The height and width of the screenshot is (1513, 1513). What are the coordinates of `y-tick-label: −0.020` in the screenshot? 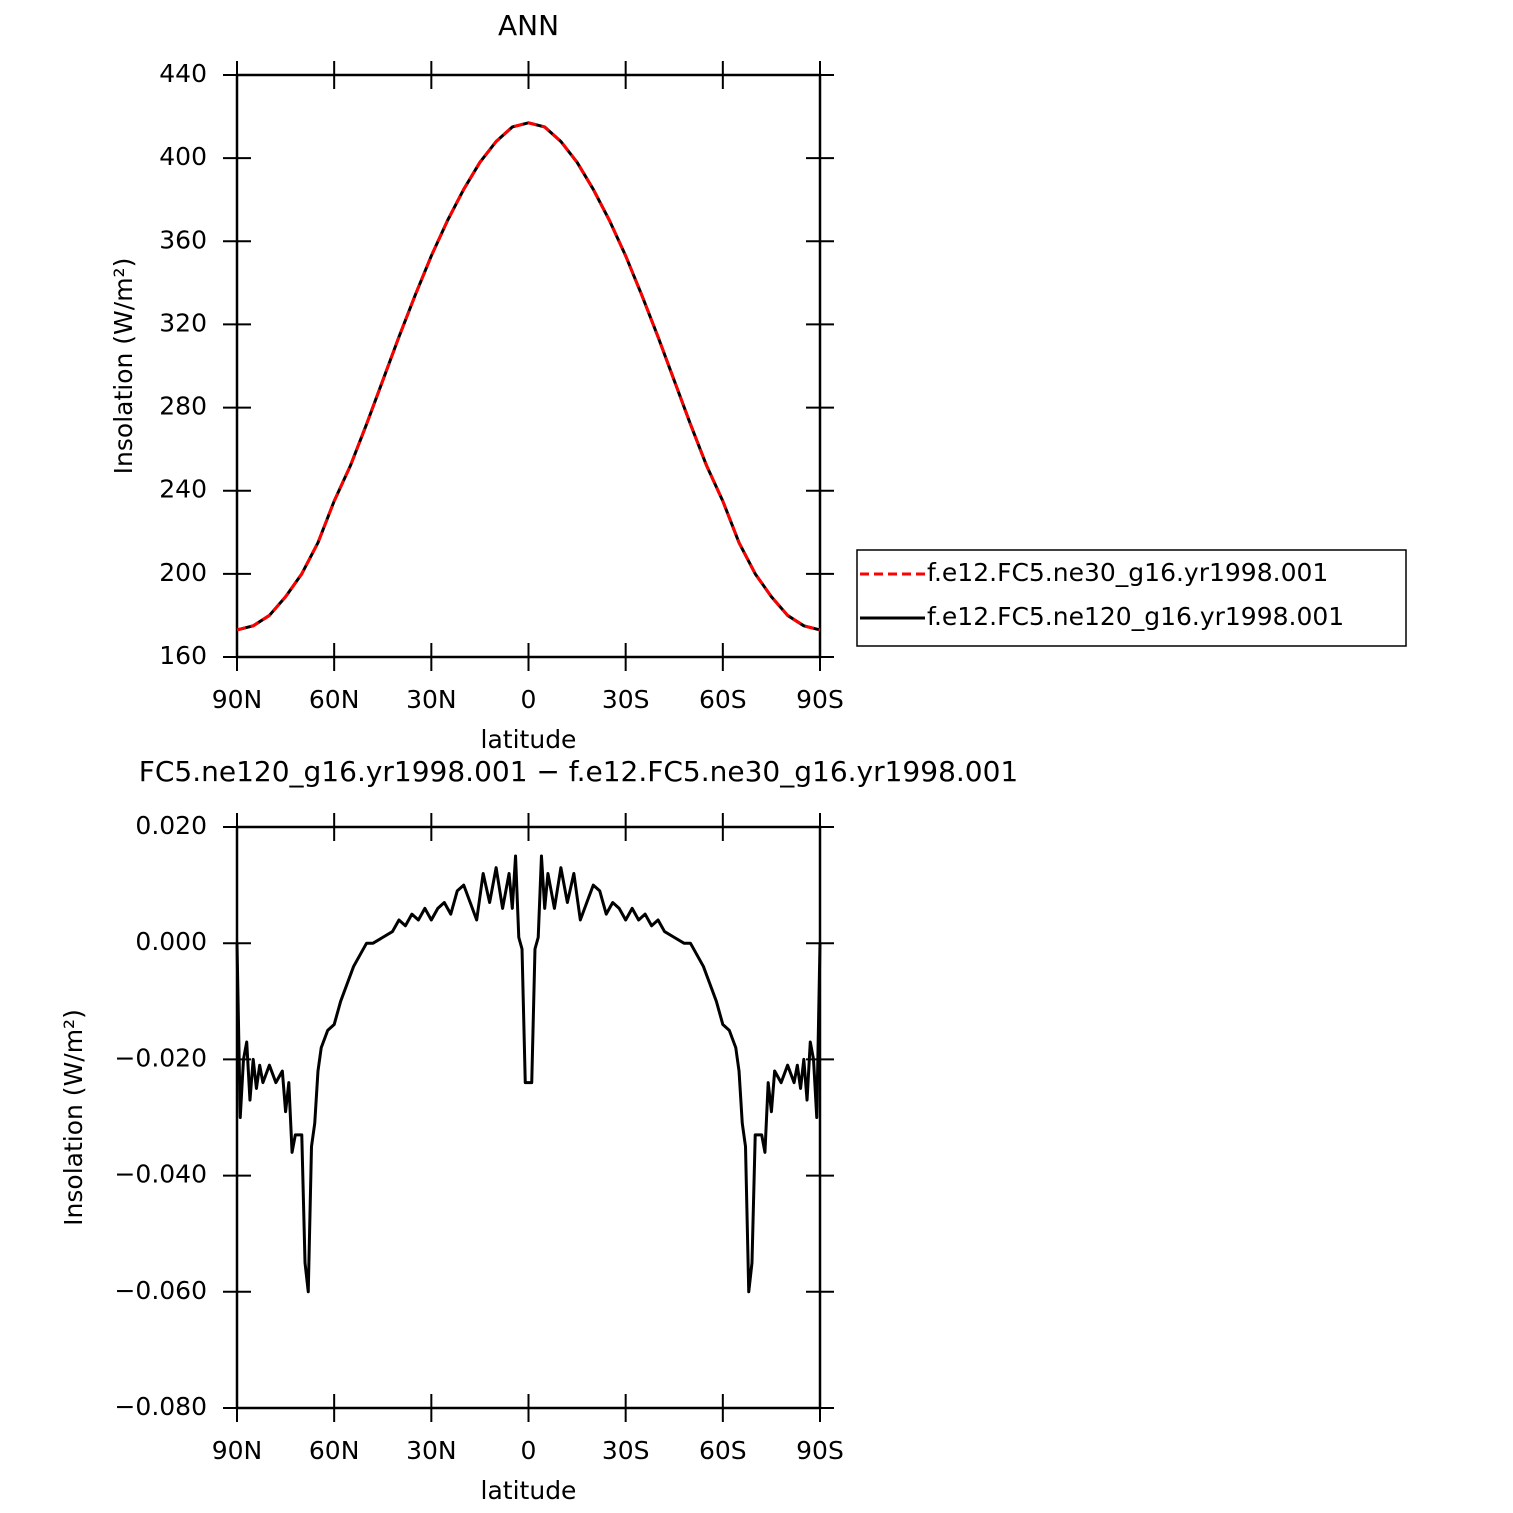 It's located at (160, 1057).